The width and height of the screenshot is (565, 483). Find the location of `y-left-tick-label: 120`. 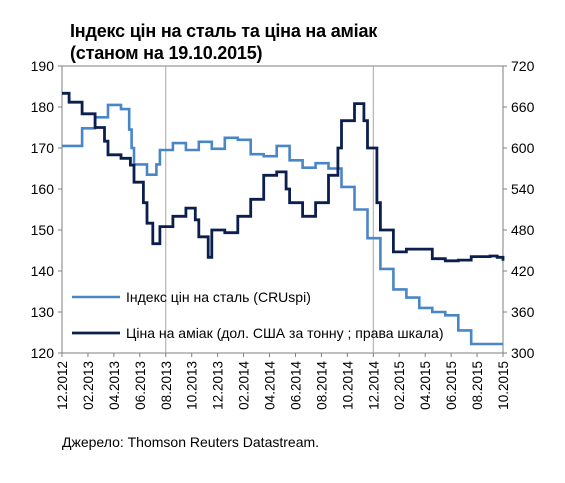

y-left-tick-label: 120 is located at coordinates (43, 353).